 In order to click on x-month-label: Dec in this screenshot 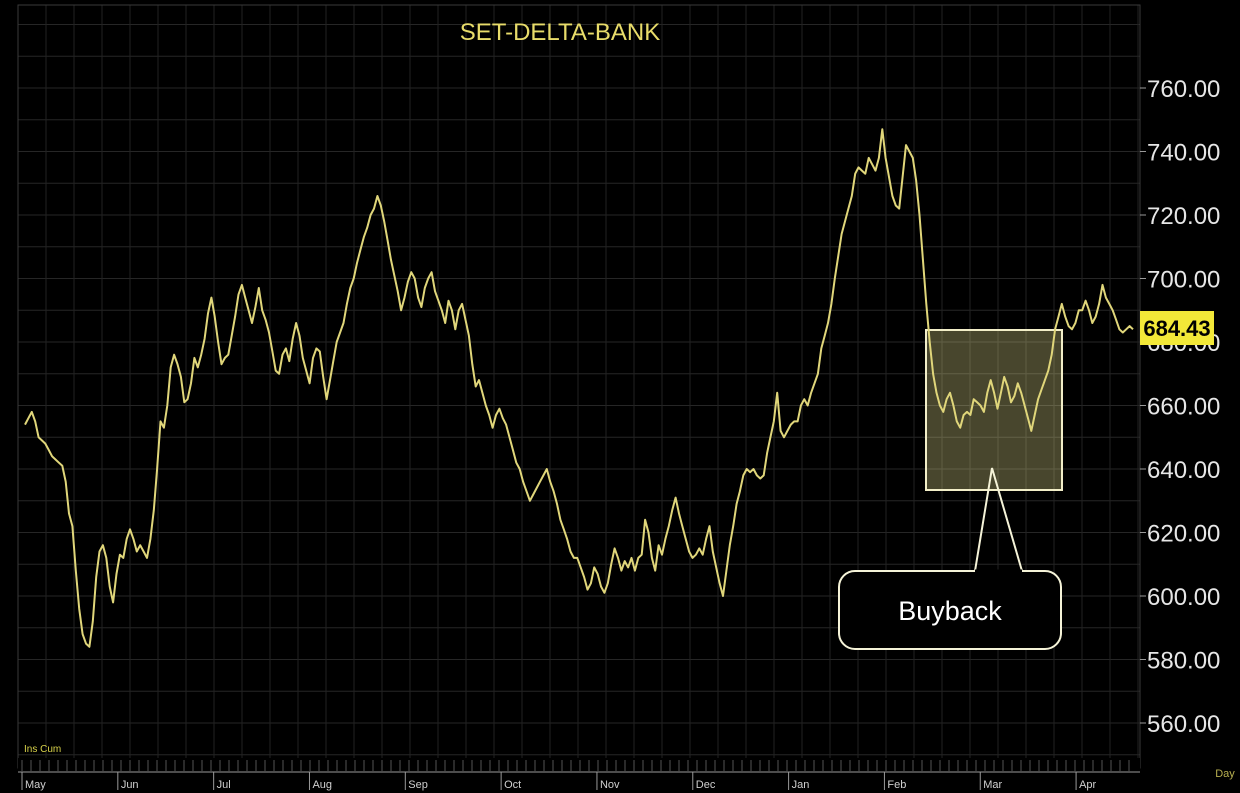, I will do `click(706, 785)`.